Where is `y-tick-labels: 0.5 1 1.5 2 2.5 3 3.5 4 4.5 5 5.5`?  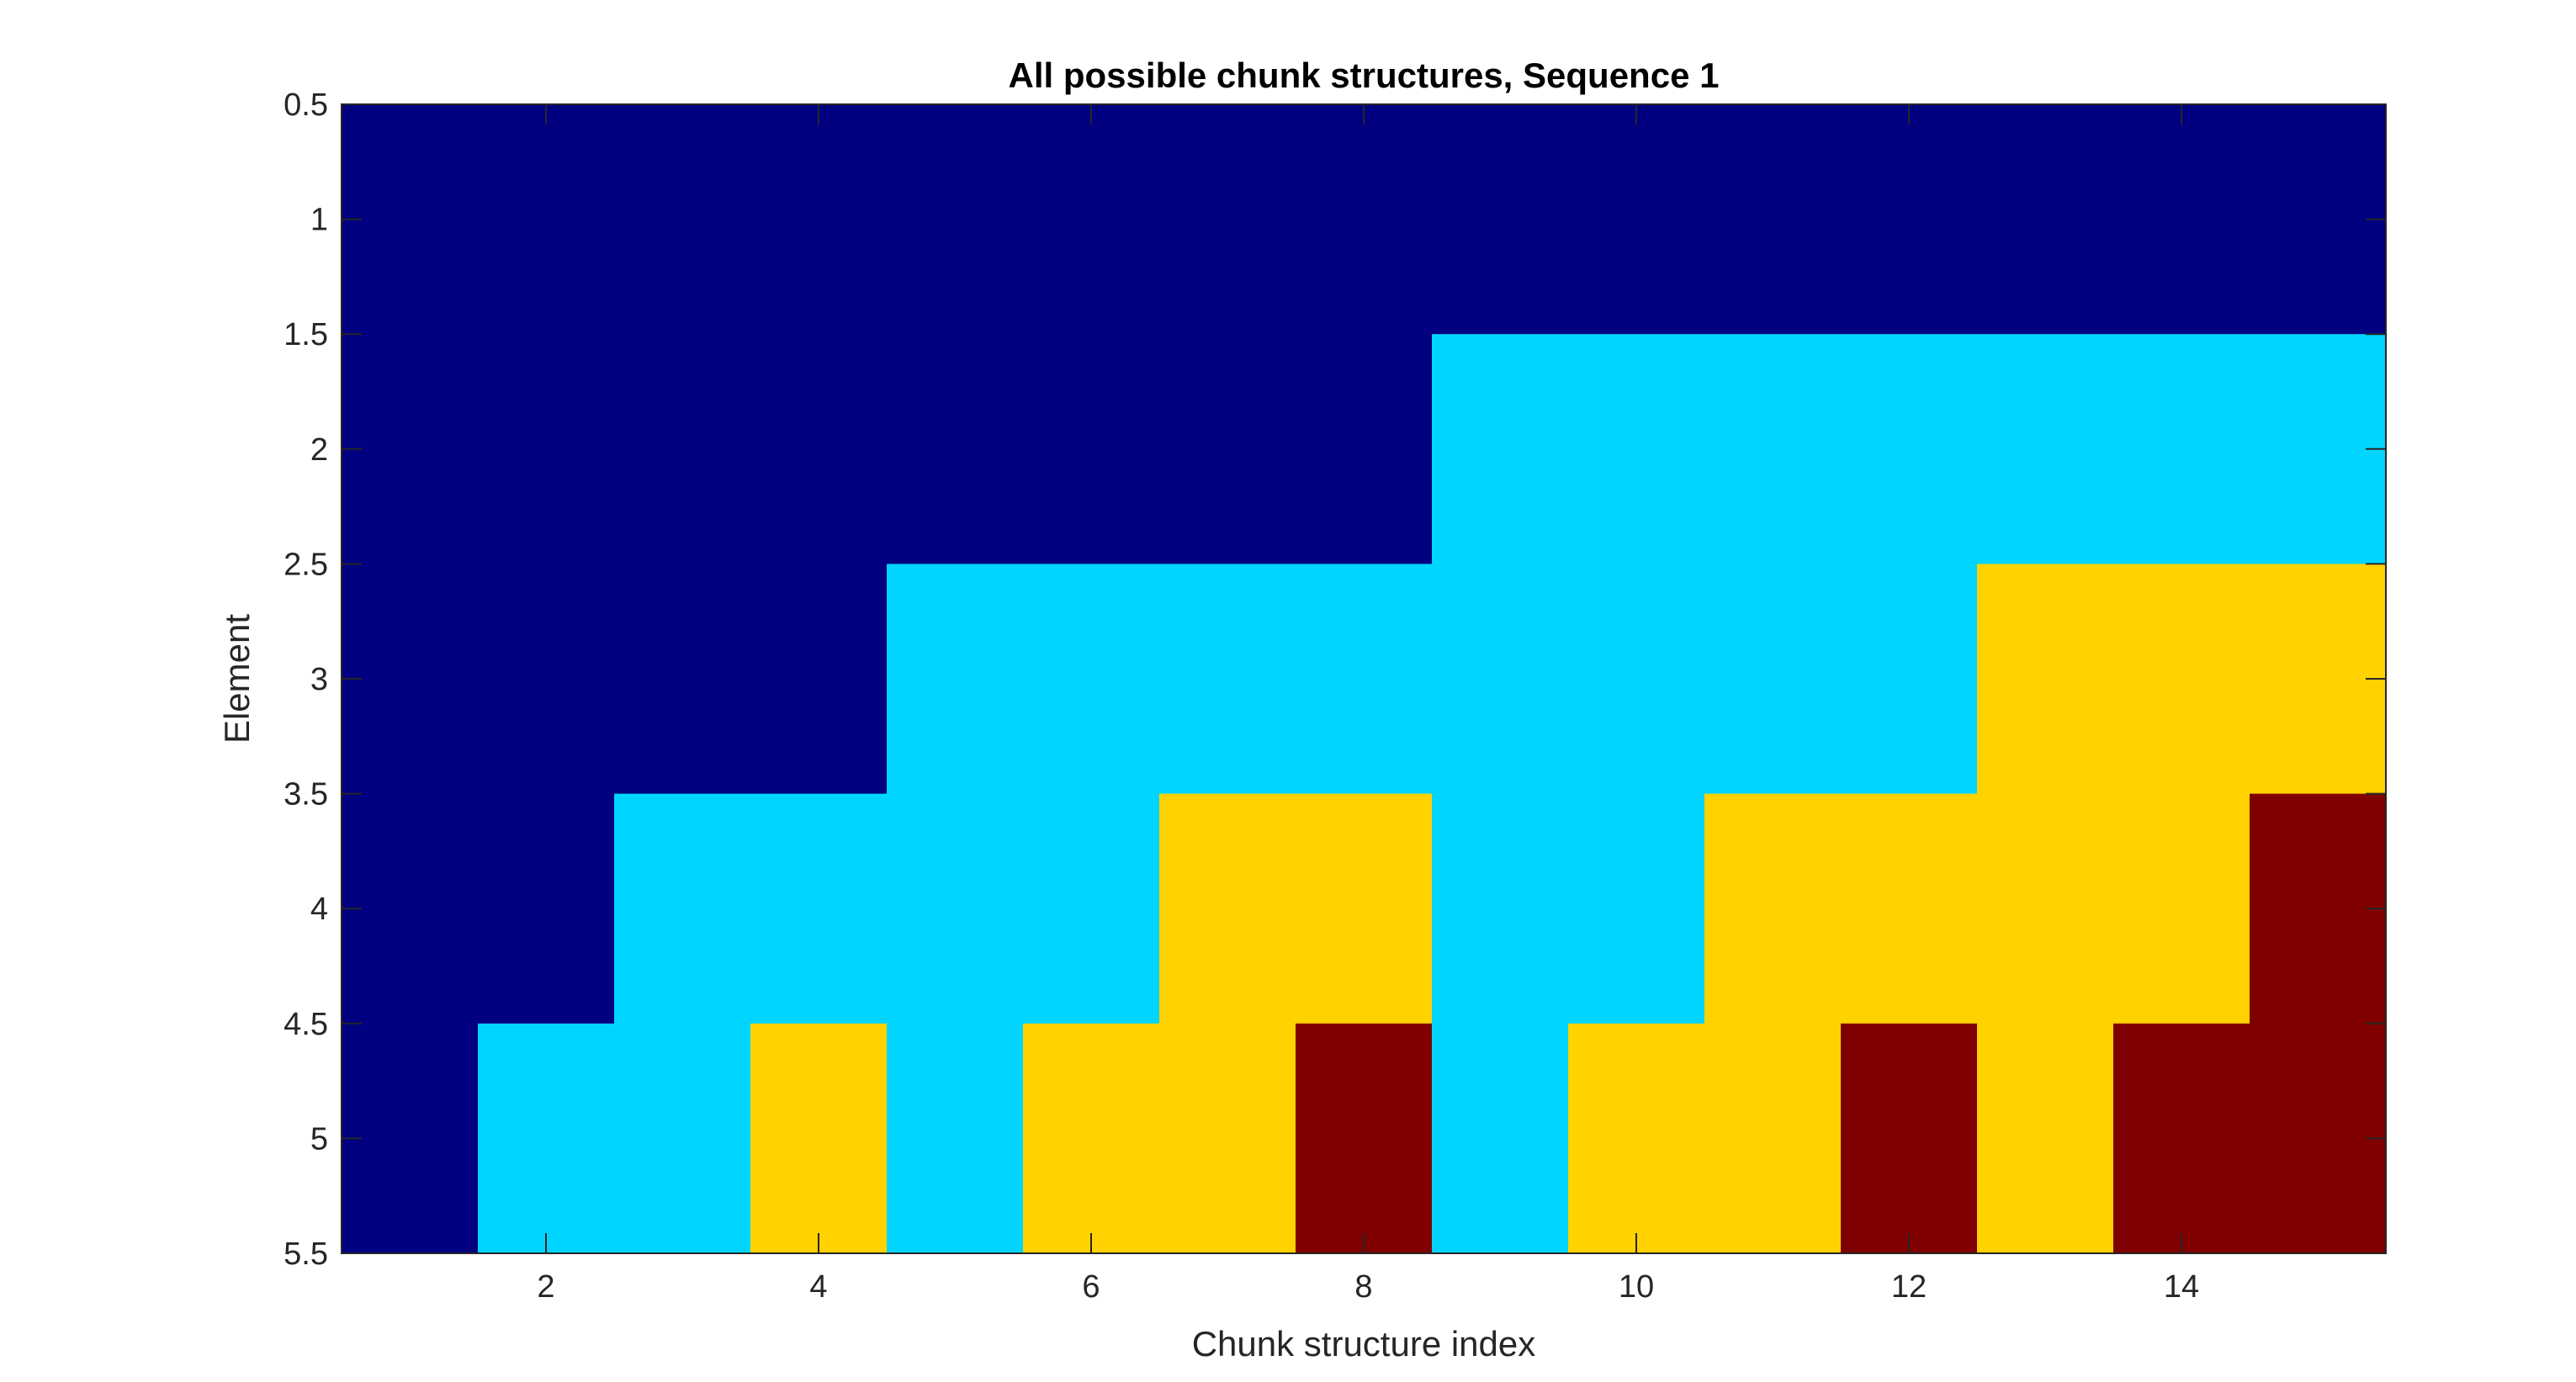 y-tick-labels: 0.5 1 1.5 2 2.5 3 3.5 4 4.5 5 5.5 is located at coordinates (306, 679).